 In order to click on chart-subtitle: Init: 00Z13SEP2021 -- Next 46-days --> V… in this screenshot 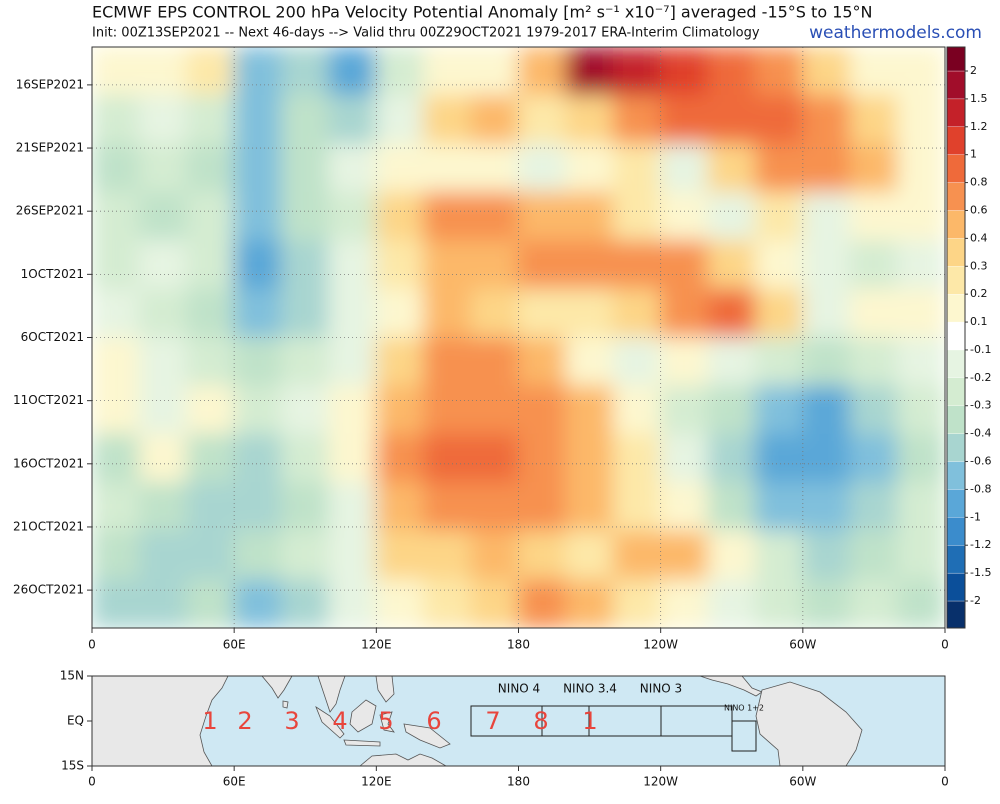, I will do `click(426, 33)`.